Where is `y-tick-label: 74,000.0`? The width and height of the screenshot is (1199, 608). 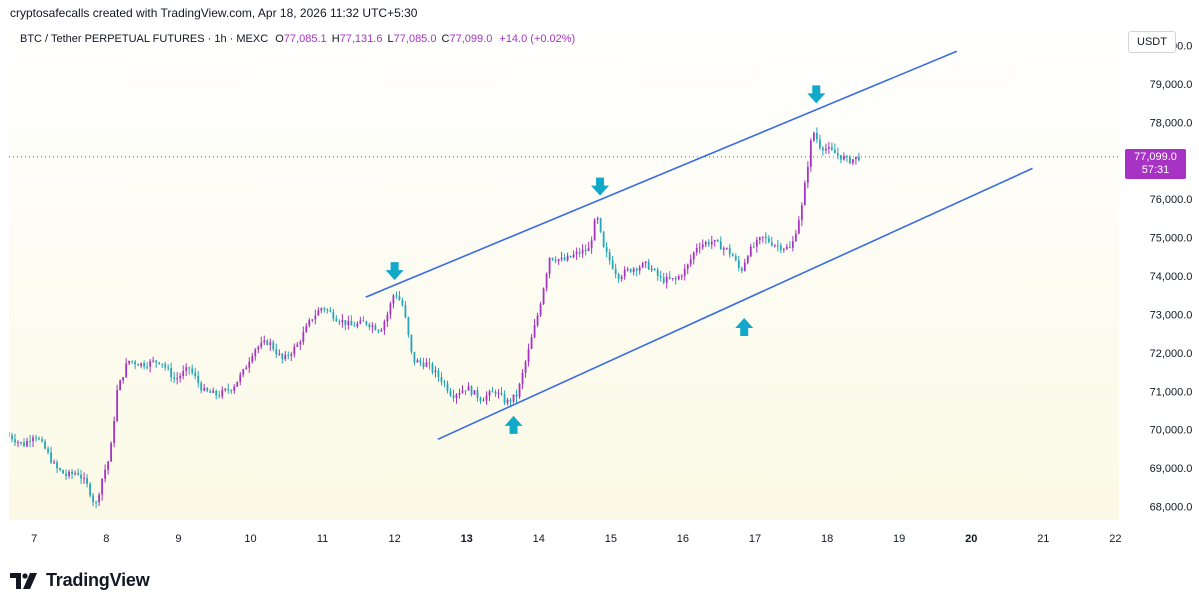
y-tick-label: 74,000.0 is located at coordinates (1171, 277).